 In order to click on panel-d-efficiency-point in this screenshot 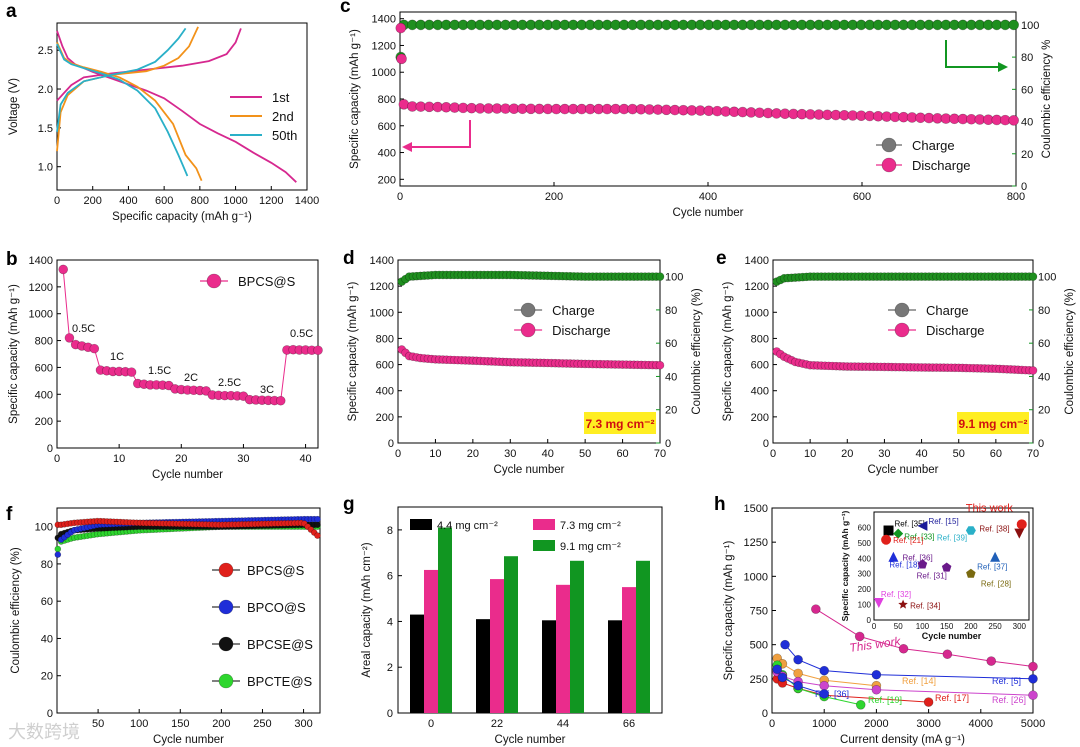, I will do `click(660, 276)`.